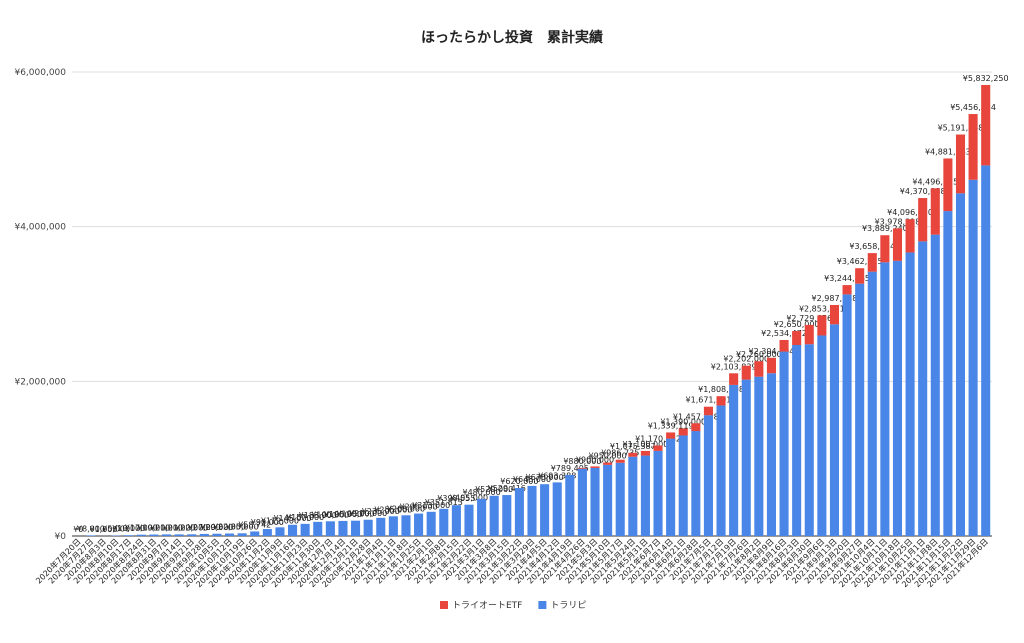 The height and width of the screenshot is (643, 1024). I want to click on total-label: ¥1,100,000, so click(646, 444).